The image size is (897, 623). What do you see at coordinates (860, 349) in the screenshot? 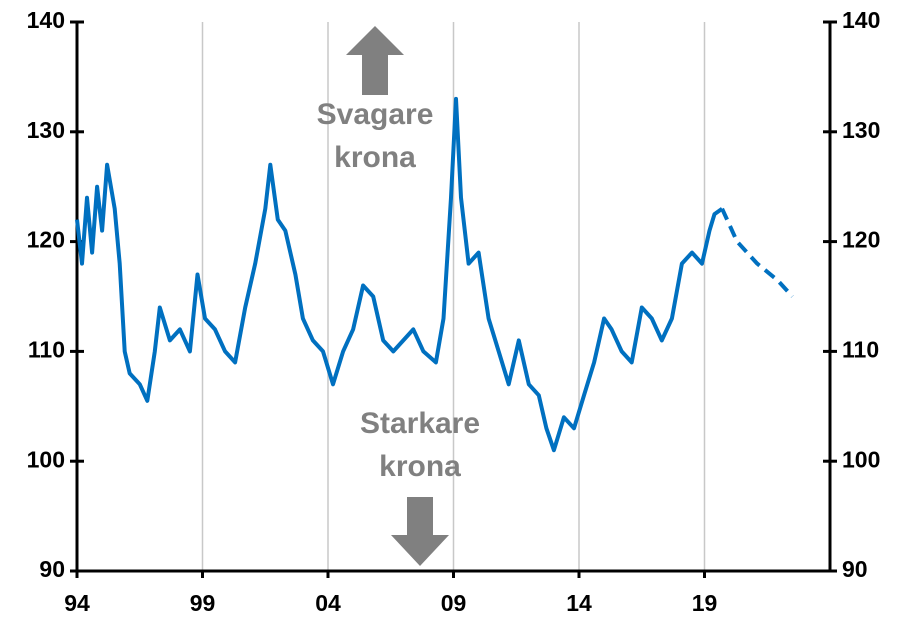
I see `y2-tick-label: 110` at bounding box center [860, 349].